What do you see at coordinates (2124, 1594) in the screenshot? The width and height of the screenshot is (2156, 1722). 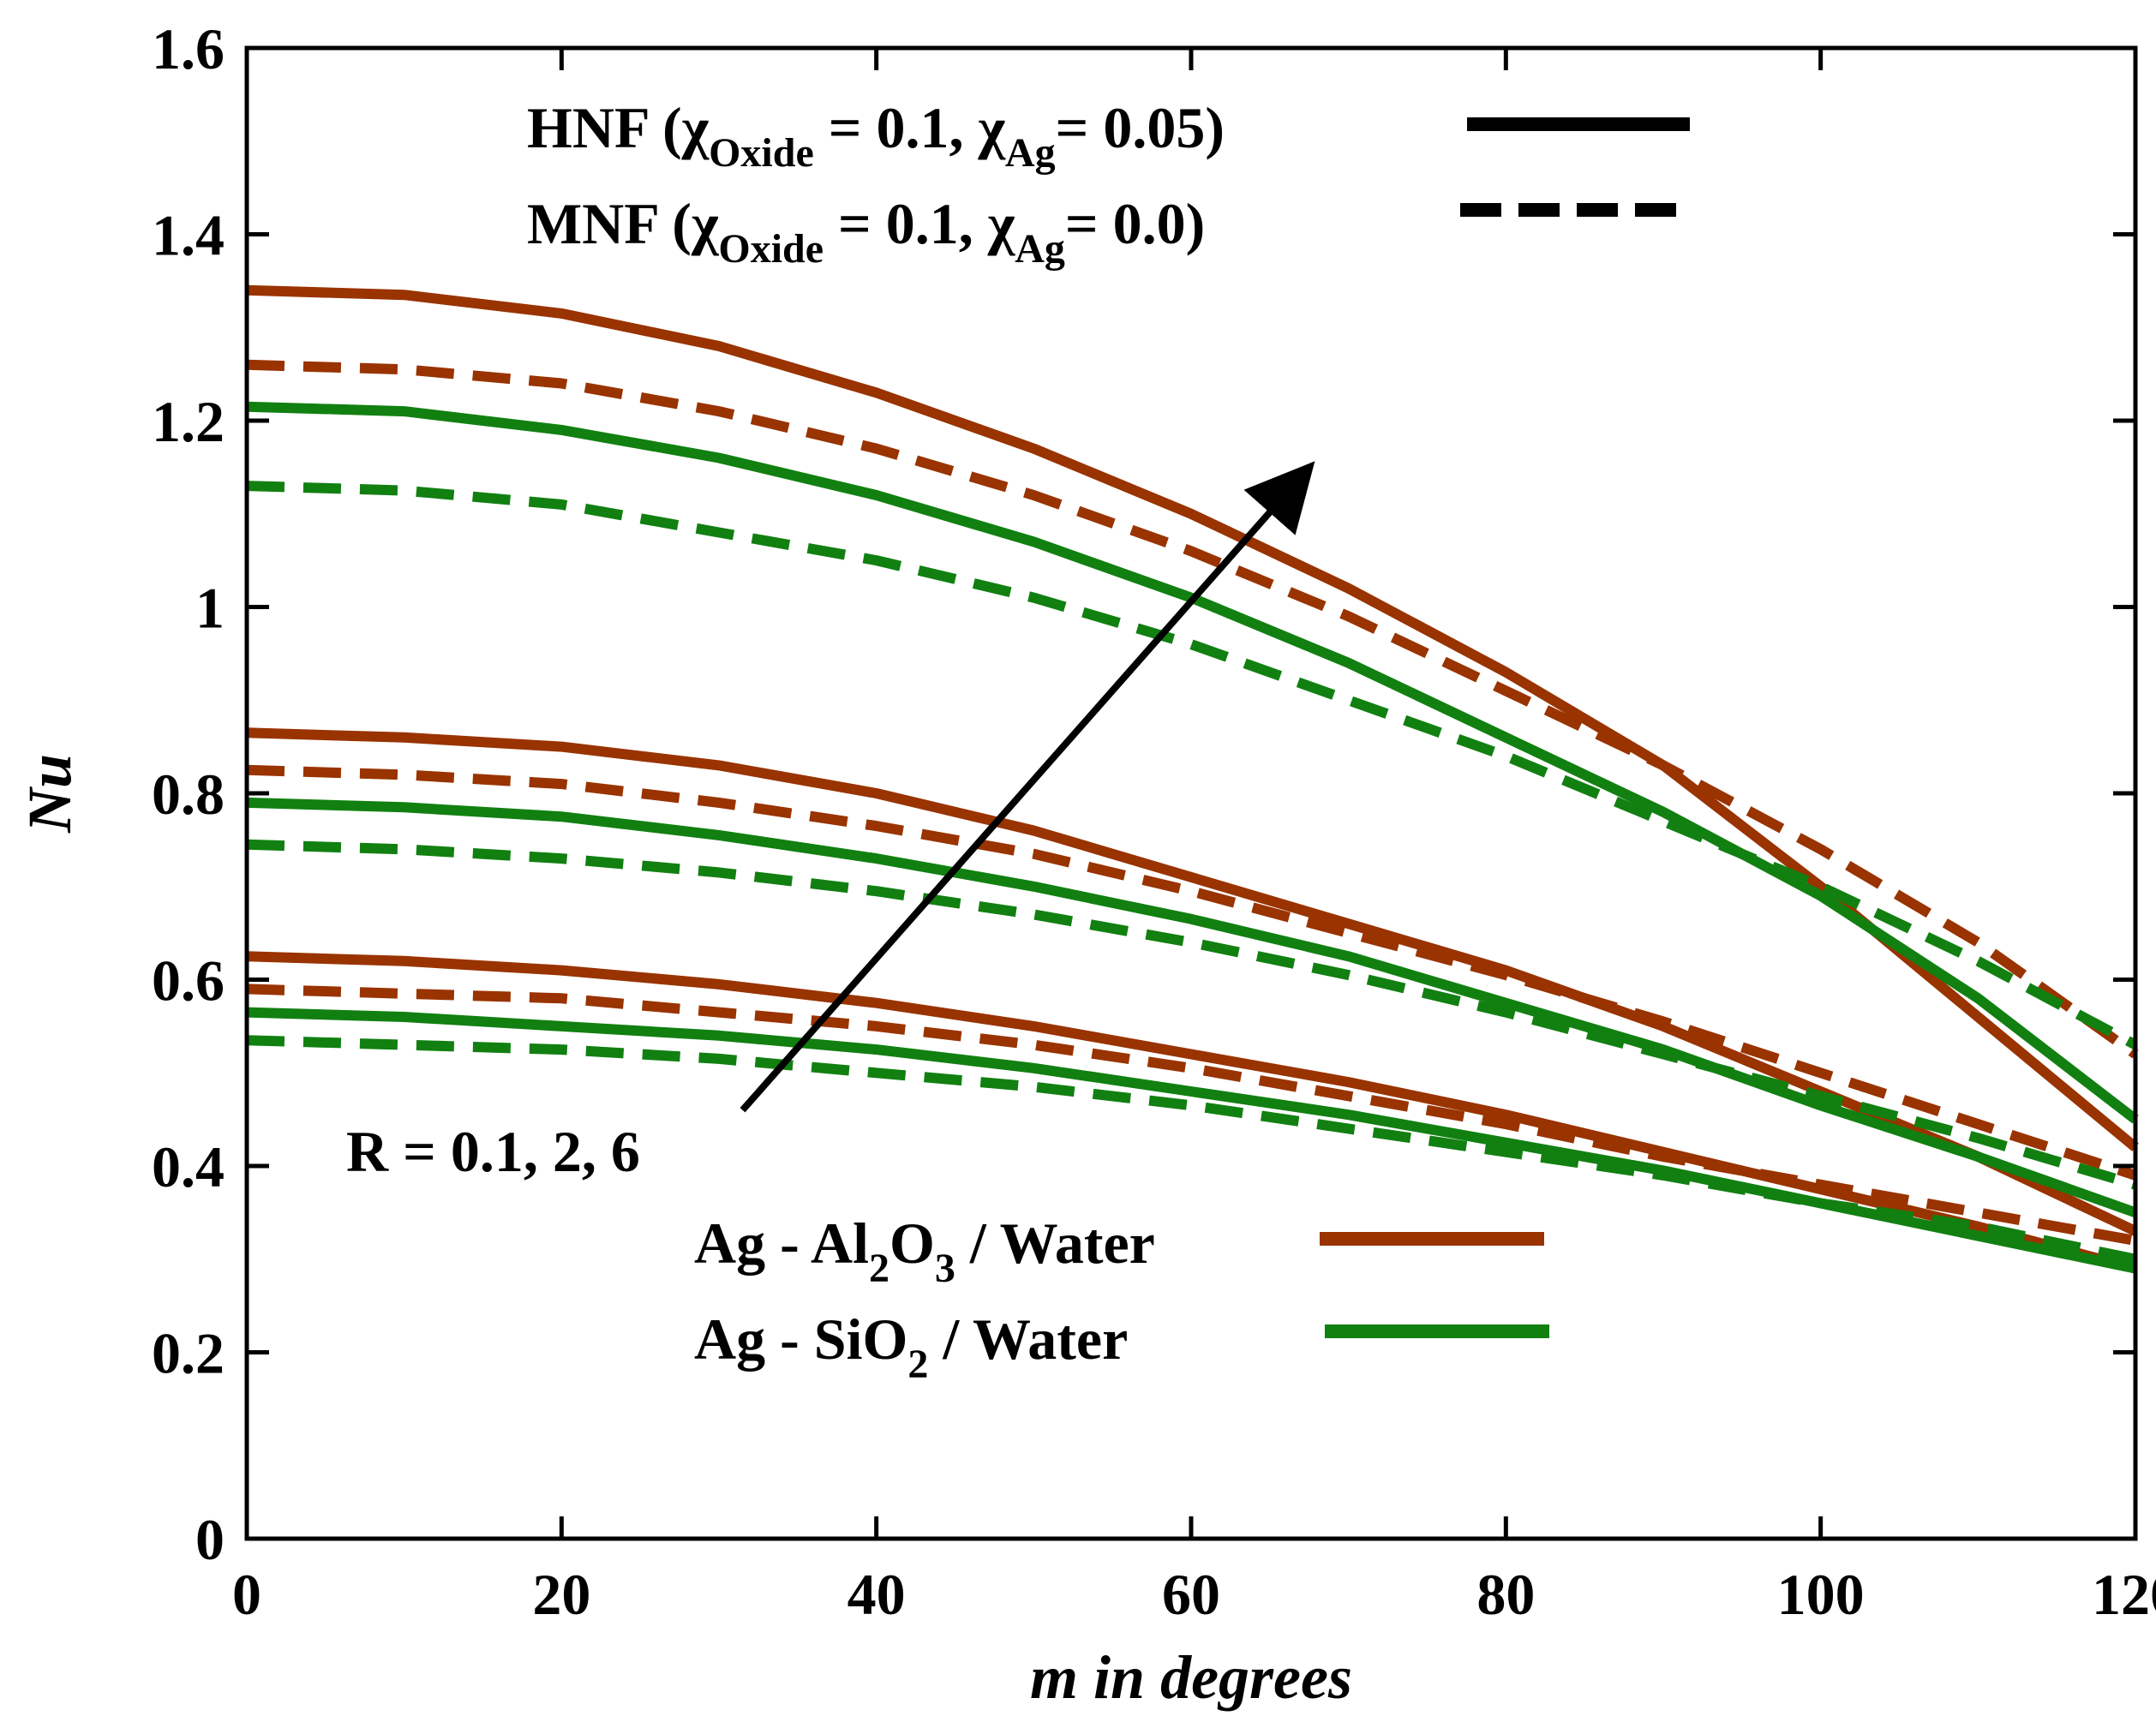 I see `x-tick-label: 120` at bounding box center [2124, 1594].